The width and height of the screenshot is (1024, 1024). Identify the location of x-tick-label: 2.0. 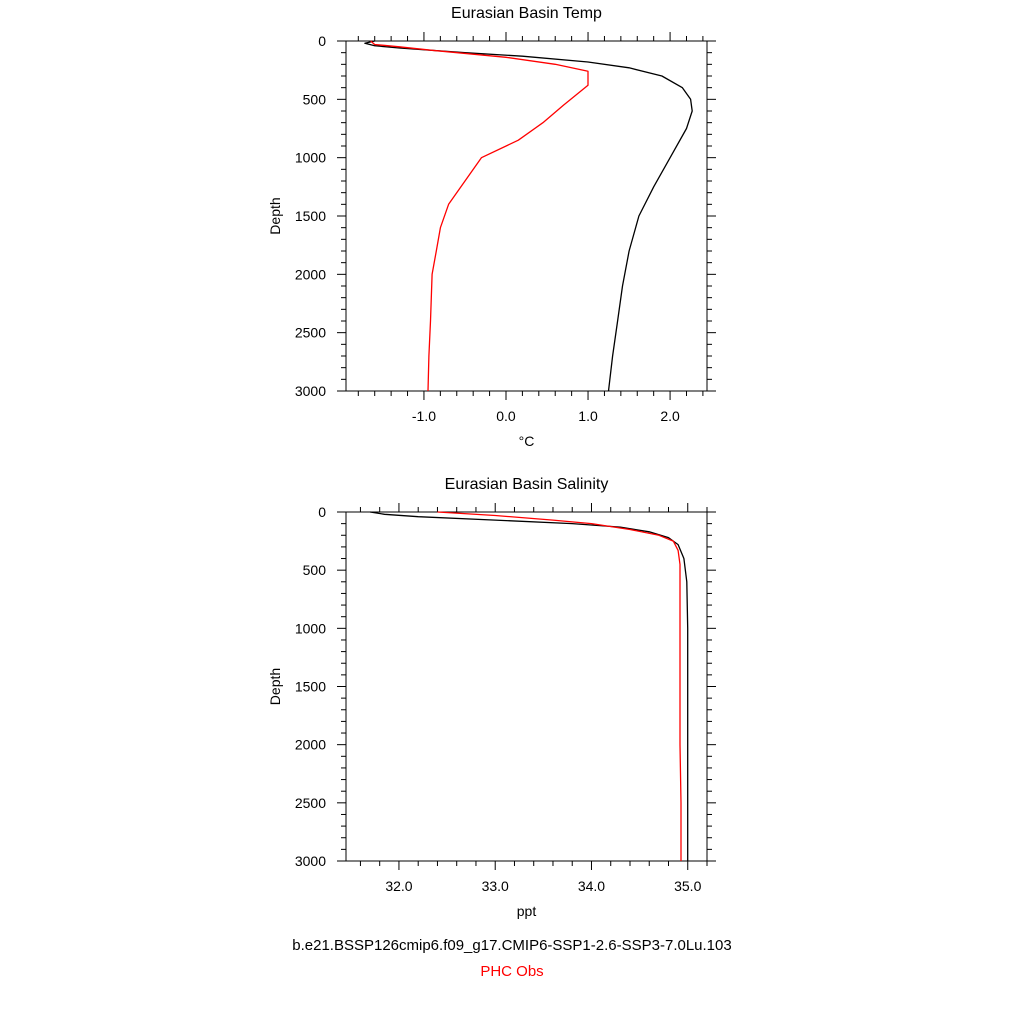
(670, 416).